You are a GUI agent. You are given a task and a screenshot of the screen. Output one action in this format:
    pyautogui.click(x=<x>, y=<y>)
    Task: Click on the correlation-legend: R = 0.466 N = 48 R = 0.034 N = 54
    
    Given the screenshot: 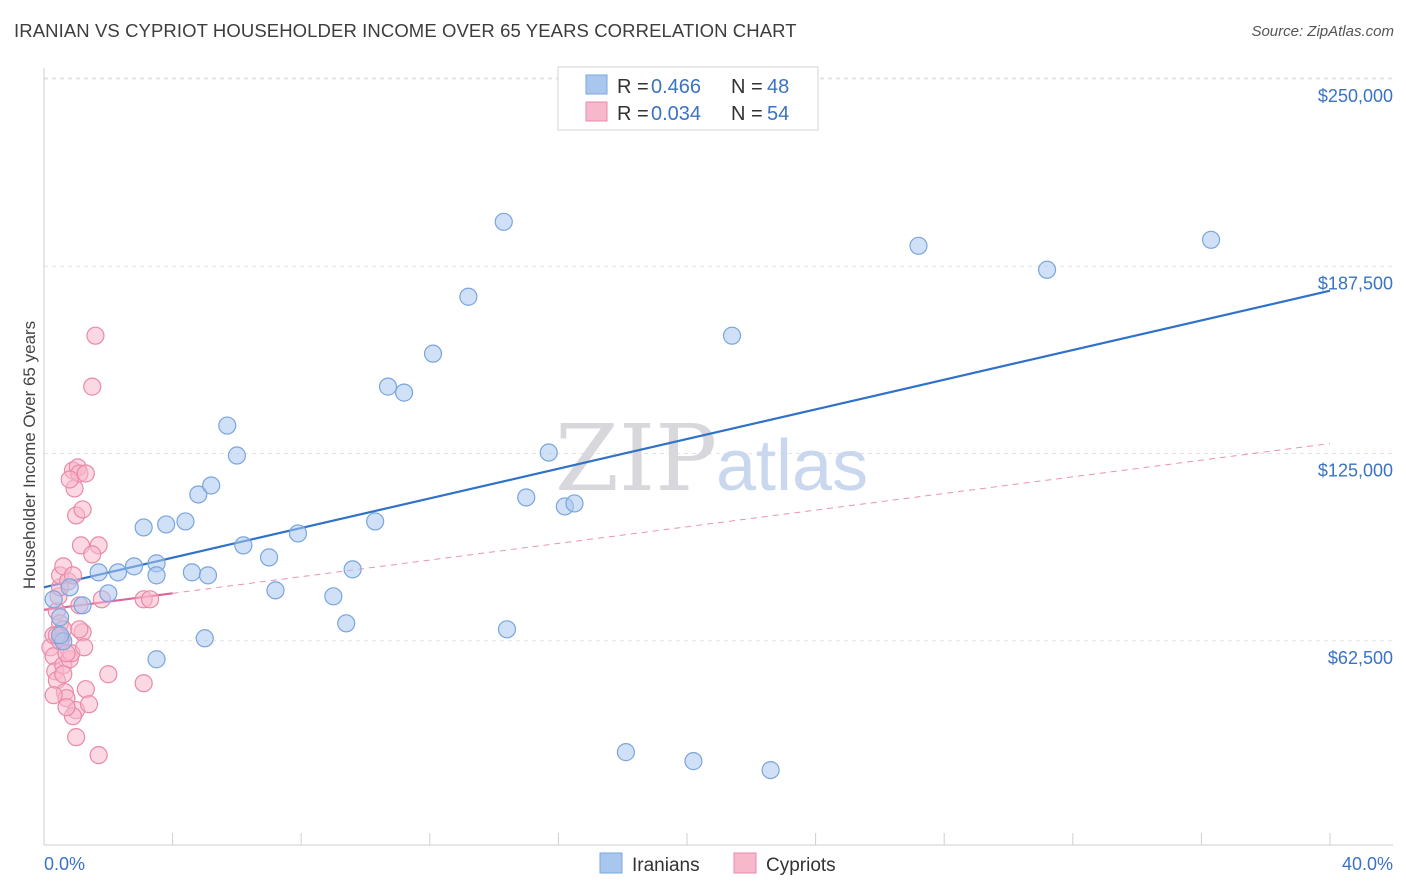 What is the action you would take?
    pyautogui.click(x=688, y=98)
    